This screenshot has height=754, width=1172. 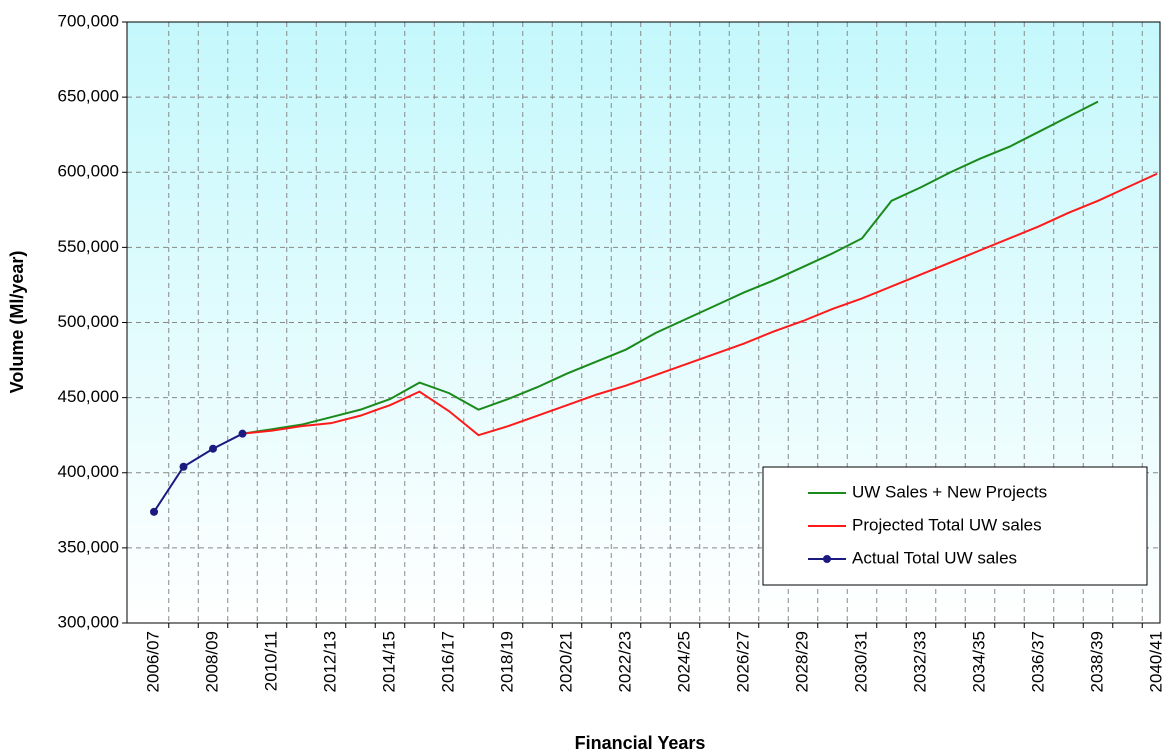 I want to click on legend-label: UW Sales + New Projects, so click(x=949, y=491).